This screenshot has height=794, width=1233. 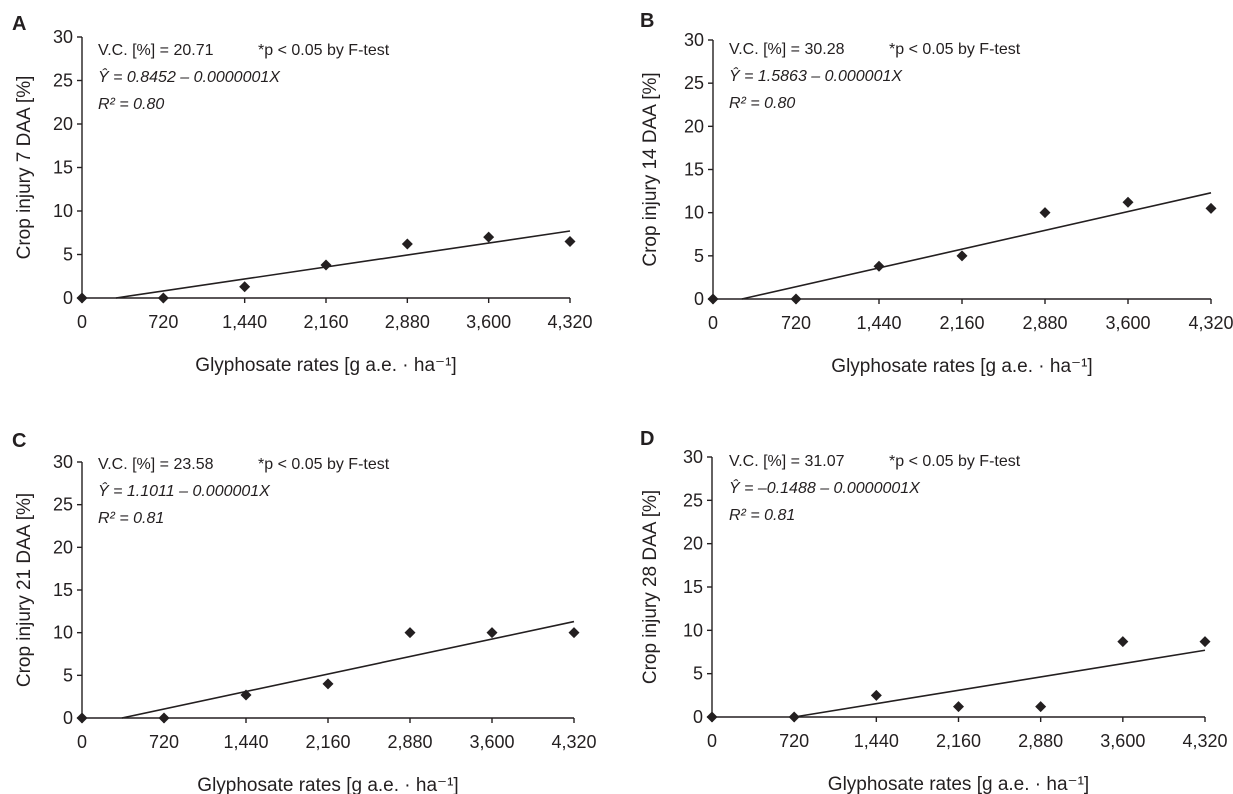 I want to click on vc-annotation: V.C. [%] = 31.07, so click(x=787, y=461).